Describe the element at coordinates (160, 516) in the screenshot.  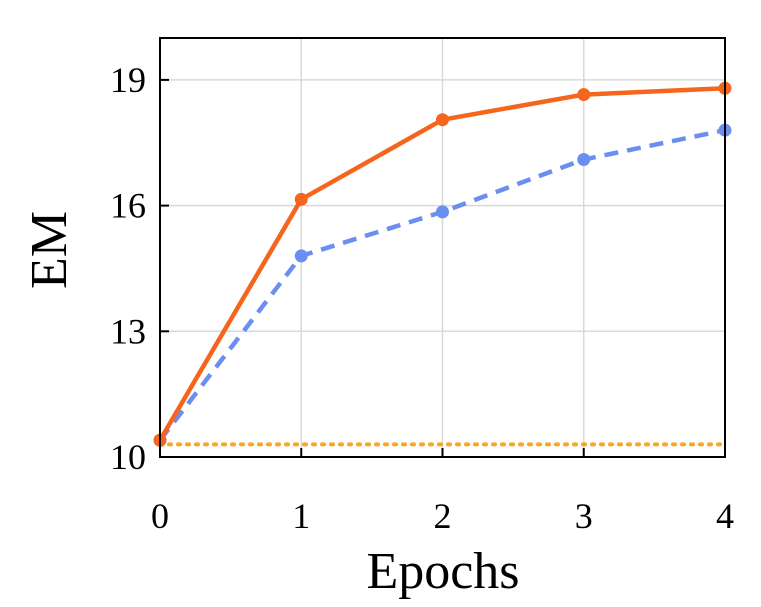
I see `x-tick-label: 0` at that location.